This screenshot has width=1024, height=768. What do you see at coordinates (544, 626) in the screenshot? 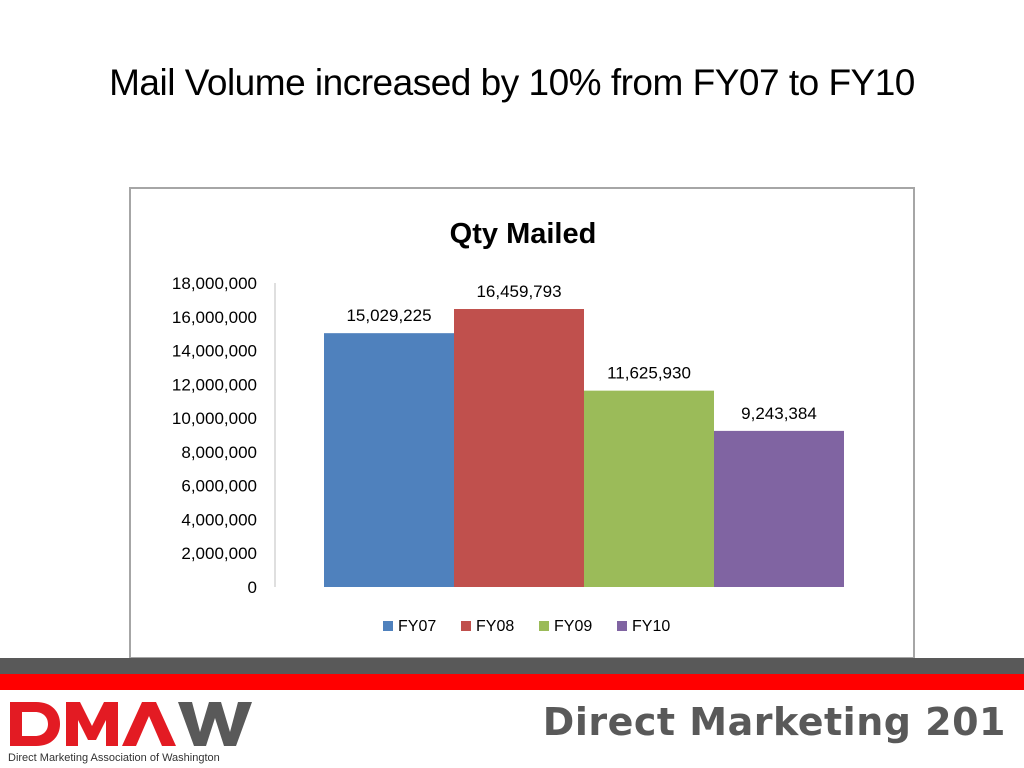
I see `legend-swatch-fy09` at bounding box center [544, 626].